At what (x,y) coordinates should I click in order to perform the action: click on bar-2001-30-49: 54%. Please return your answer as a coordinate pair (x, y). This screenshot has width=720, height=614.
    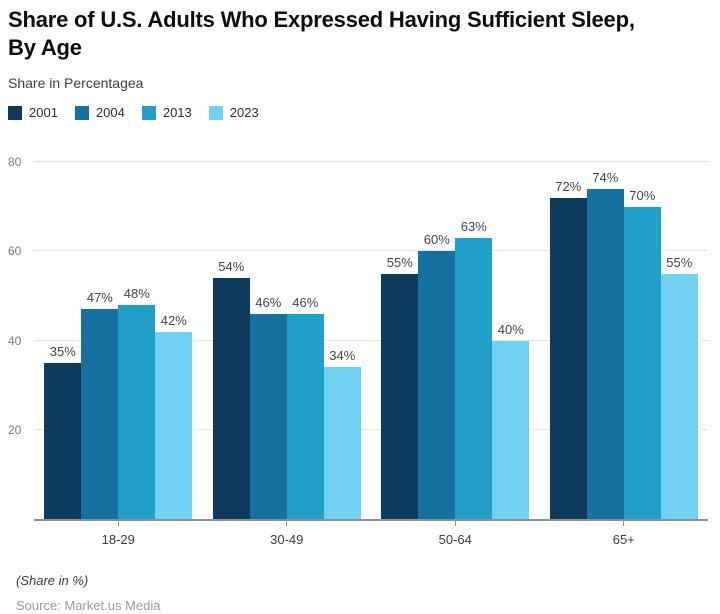
    Looking at the image, I should click on (231, 389).